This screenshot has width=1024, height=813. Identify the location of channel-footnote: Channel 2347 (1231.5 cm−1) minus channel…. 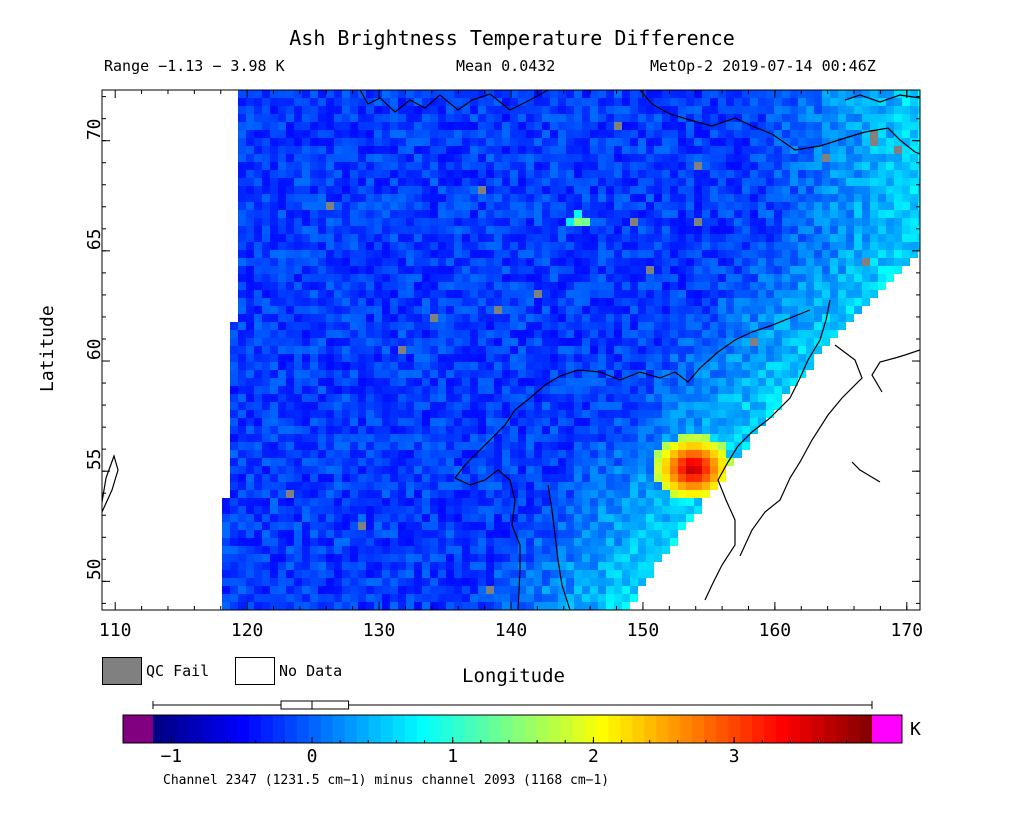
(386, 780).